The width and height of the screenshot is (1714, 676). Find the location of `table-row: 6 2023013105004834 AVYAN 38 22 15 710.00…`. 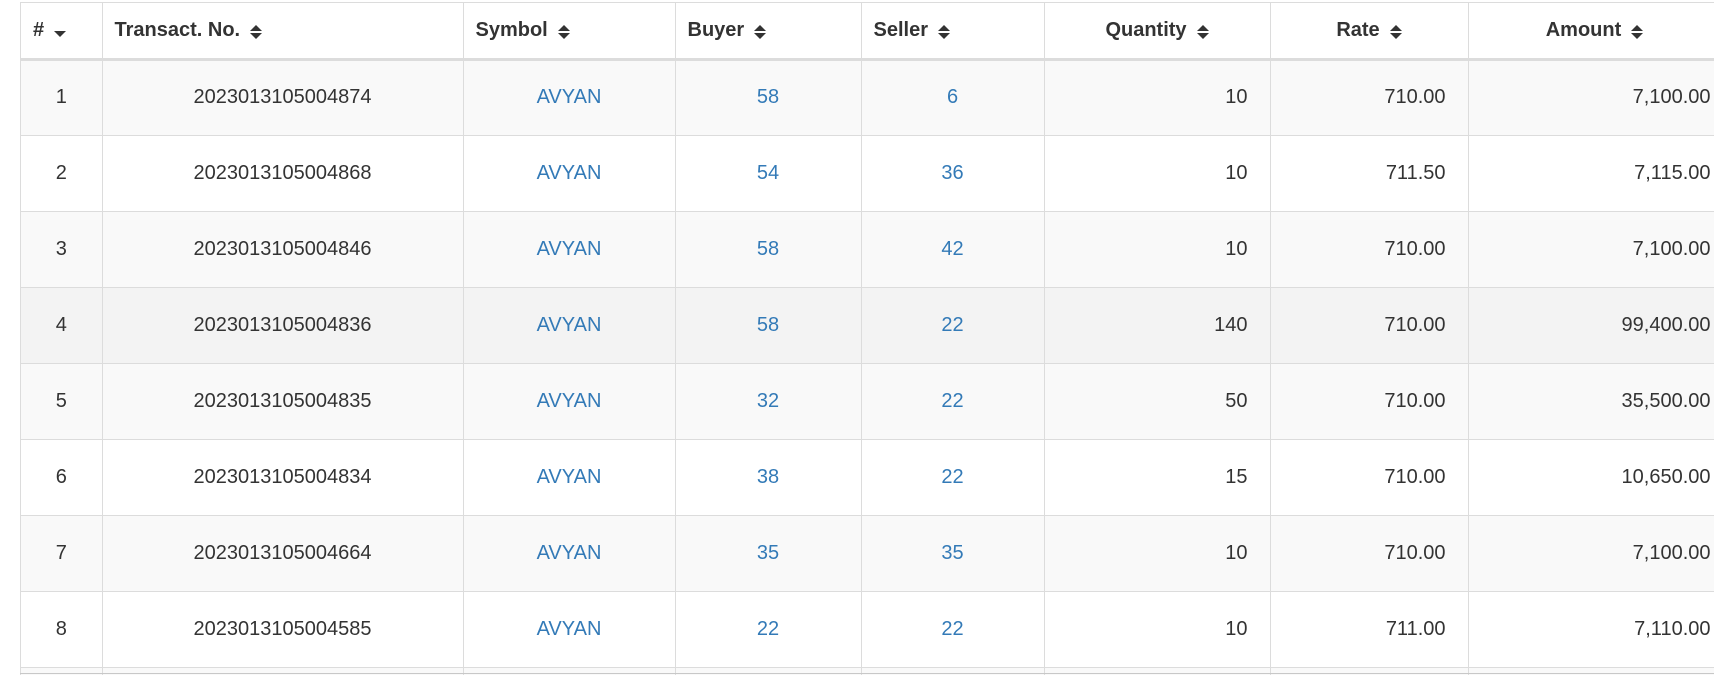

table-row: 6 2023013105004834 AVYAN 38 22 15 710.00… is located at coordinates (867, 477).